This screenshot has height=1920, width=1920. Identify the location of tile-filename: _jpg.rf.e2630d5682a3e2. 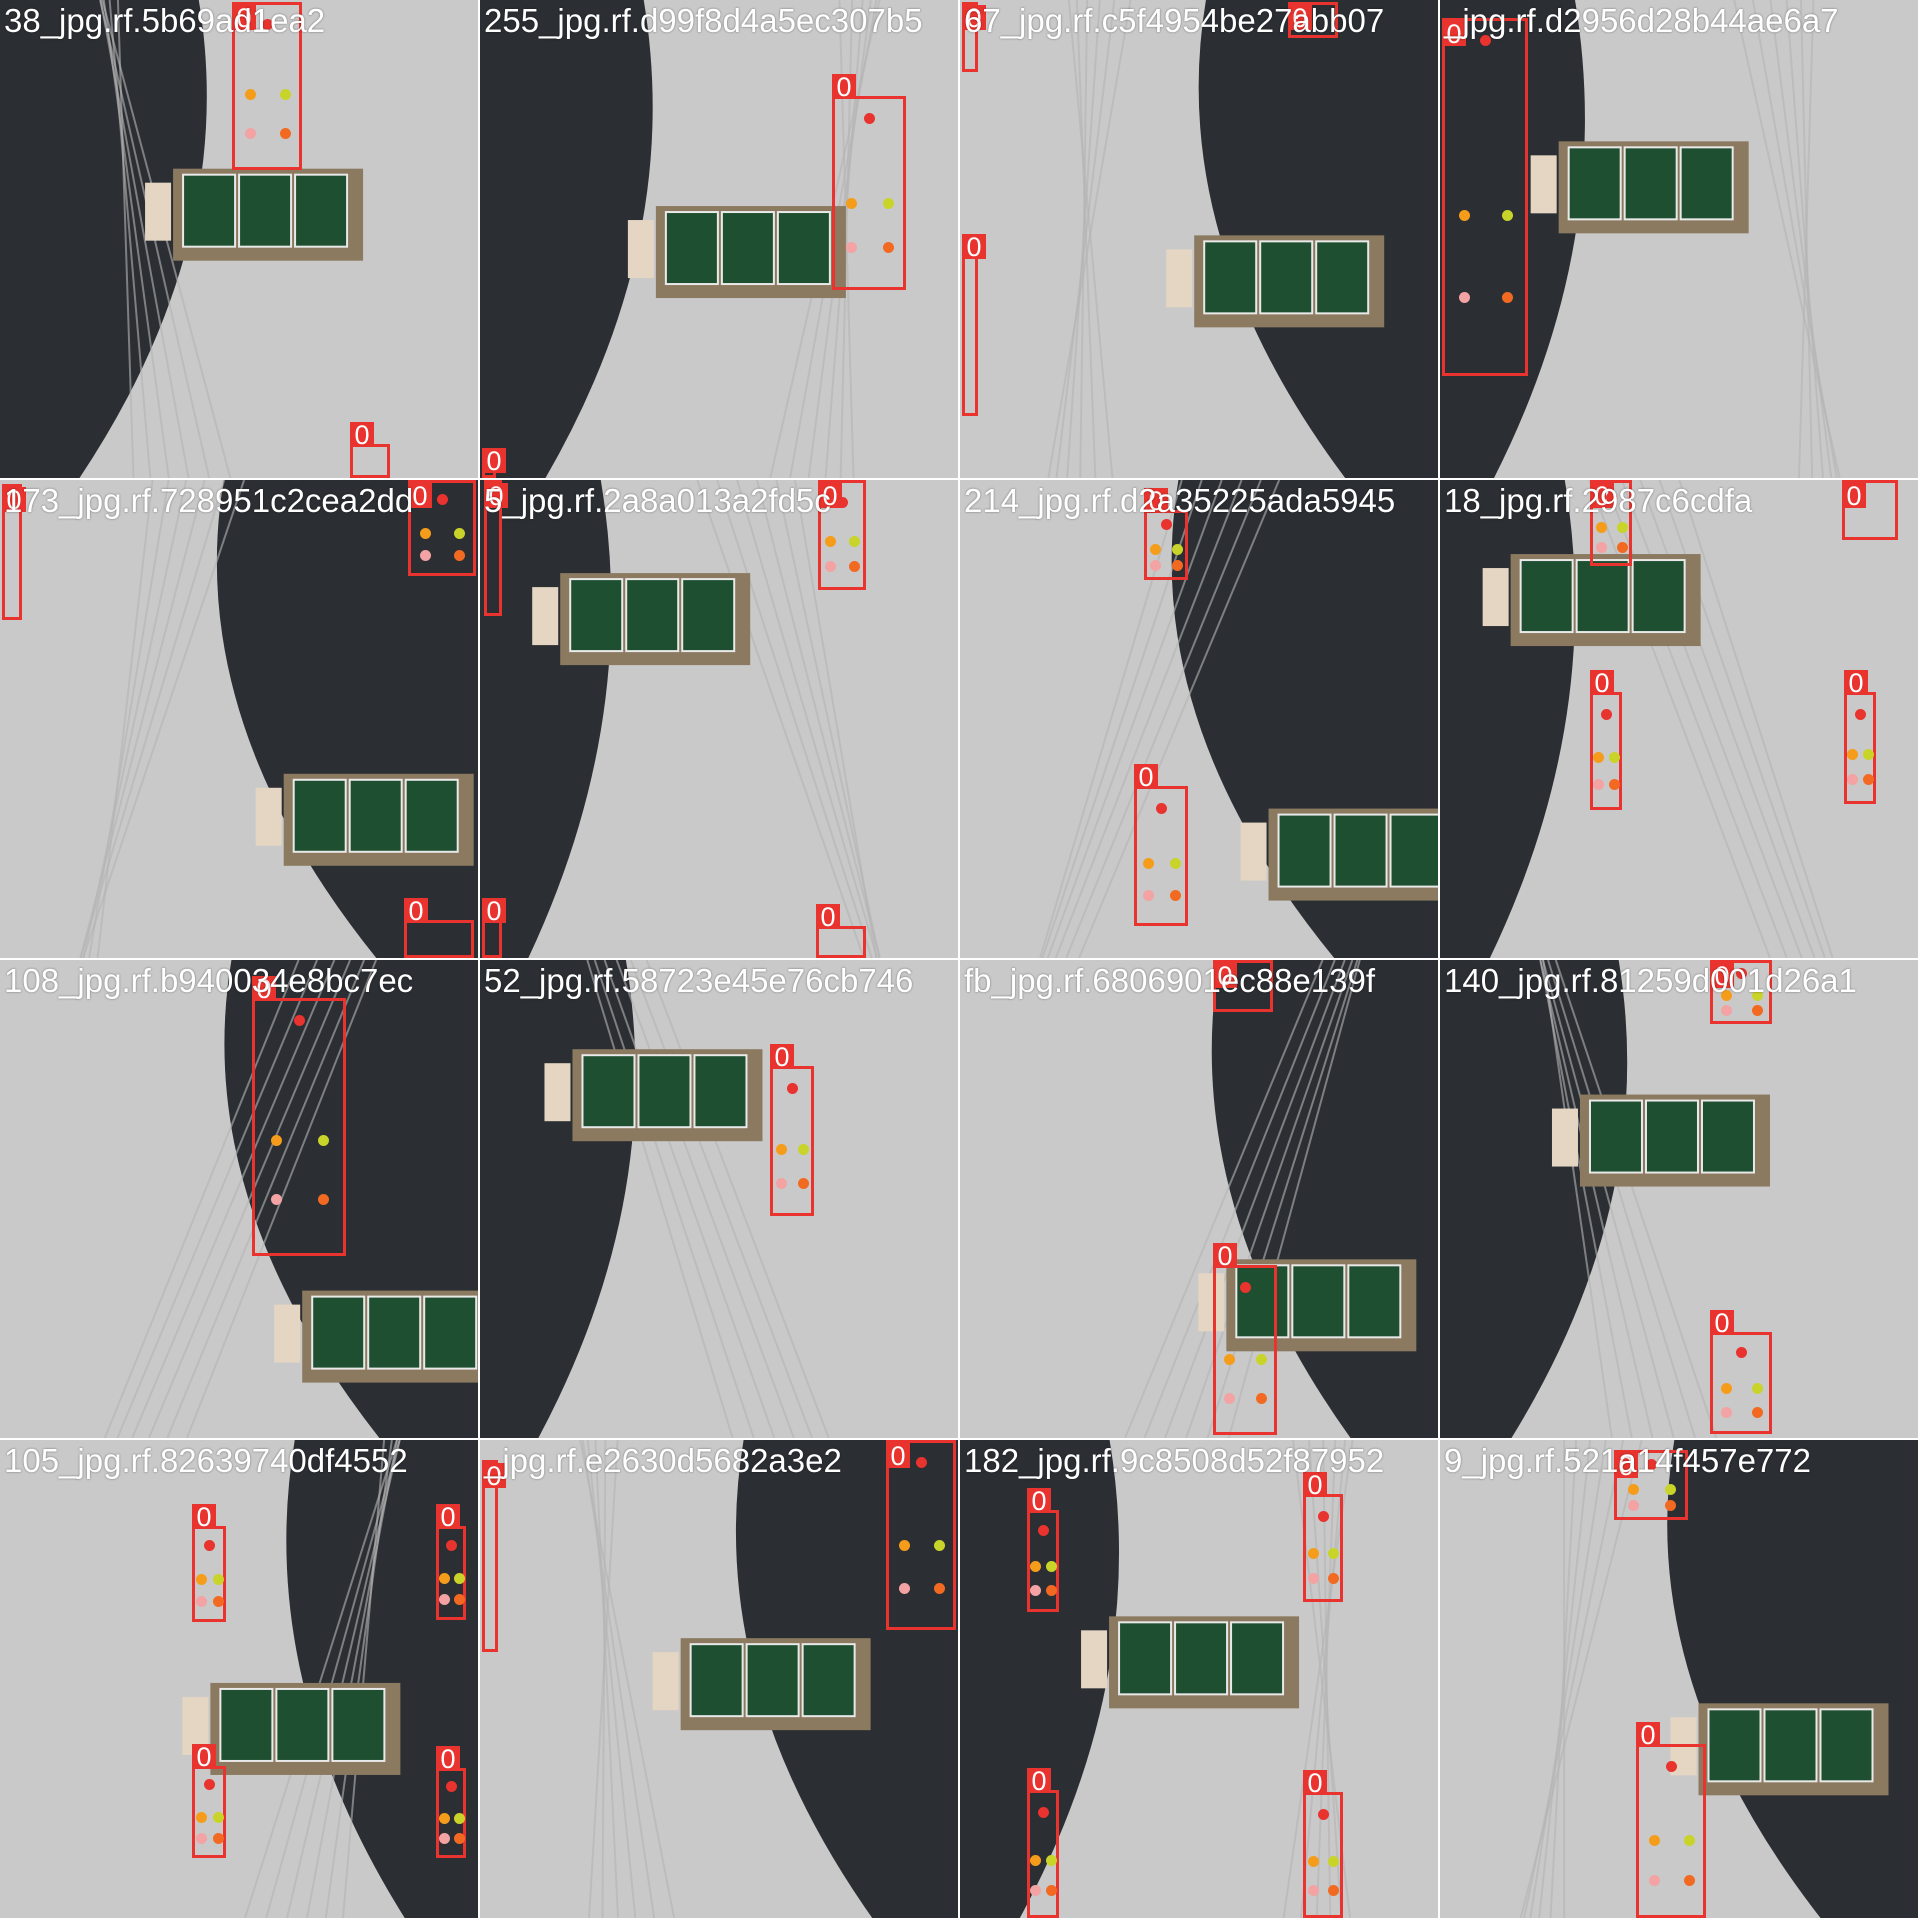
(663, 1460).